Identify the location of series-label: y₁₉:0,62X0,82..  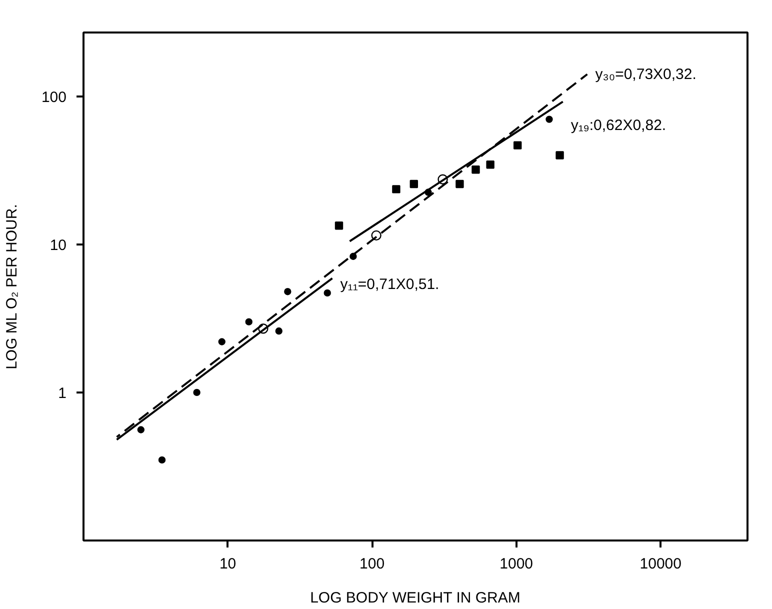
(618, 125).